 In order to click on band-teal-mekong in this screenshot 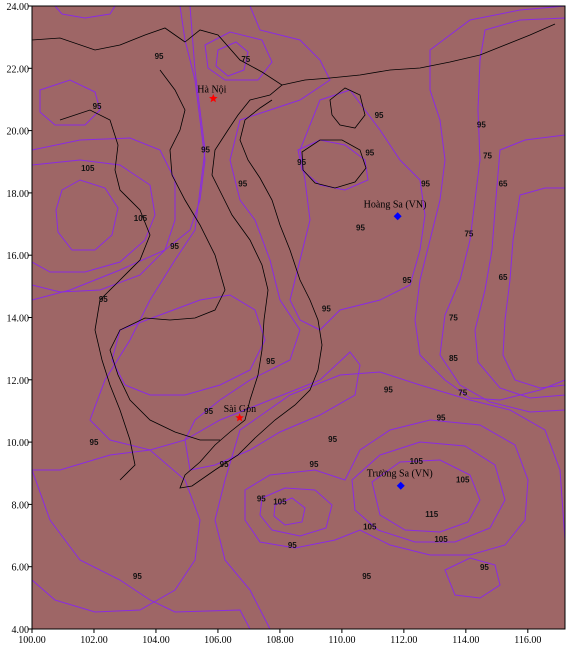, I will do `click(272, 411)`.